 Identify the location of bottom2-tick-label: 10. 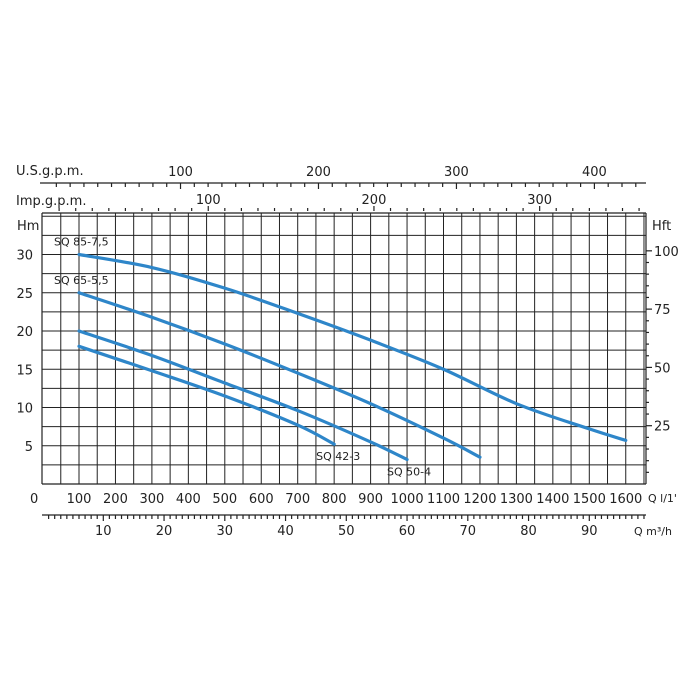
(103, 531).